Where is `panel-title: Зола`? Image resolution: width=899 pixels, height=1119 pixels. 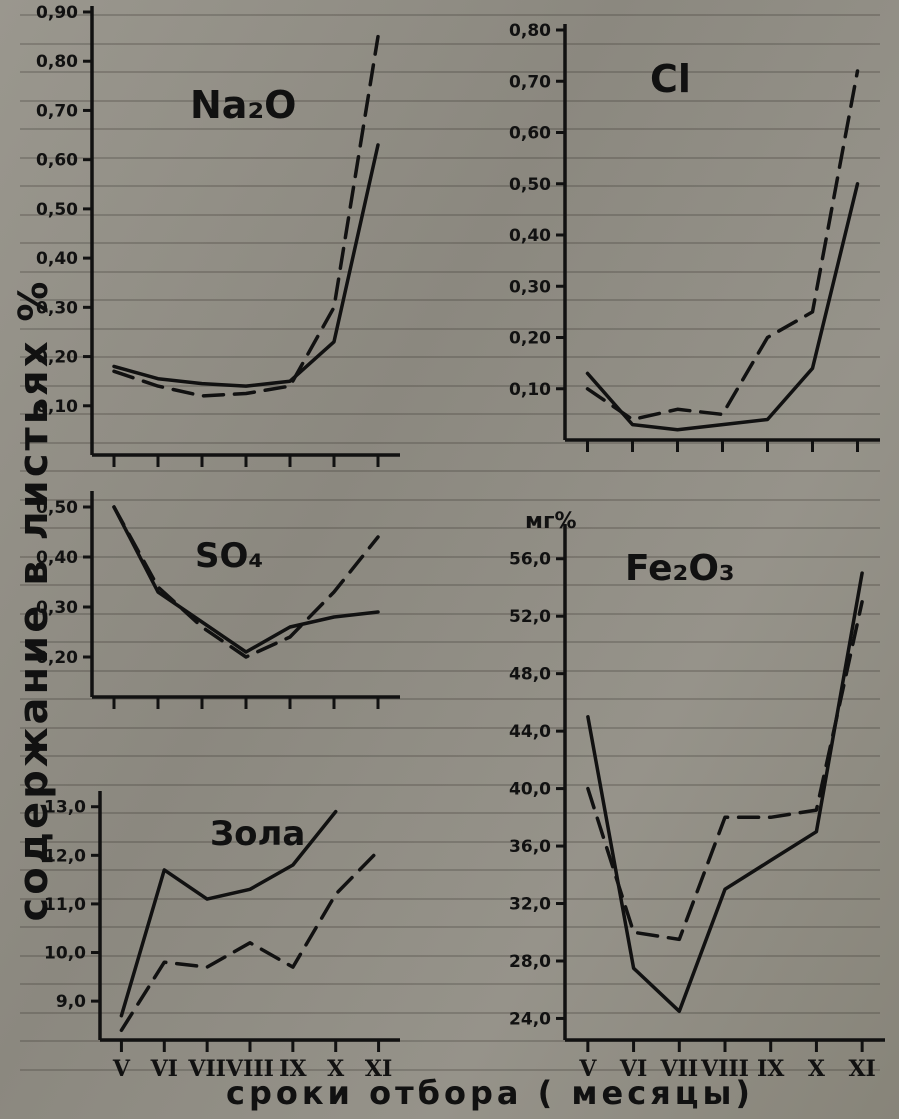 panel-title: Зола is located at coordinates (257, 834).